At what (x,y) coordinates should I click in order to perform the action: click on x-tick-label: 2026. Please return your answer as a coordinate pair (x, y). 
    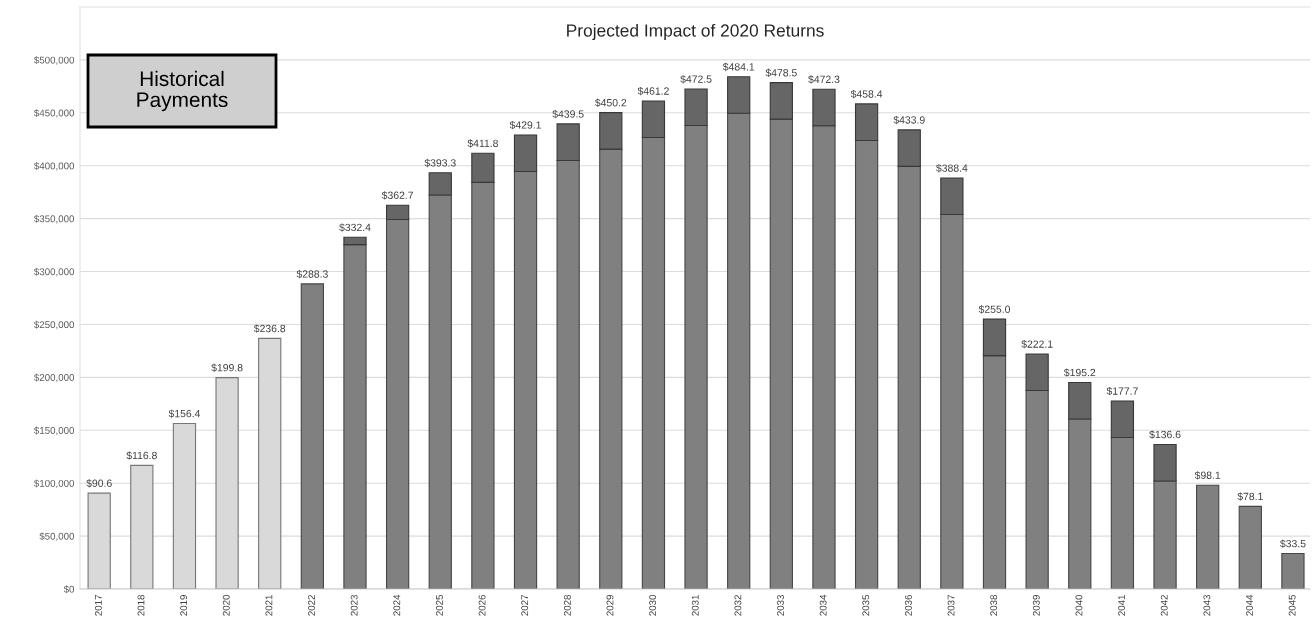
    Looking at the image, I should click on (482, 605).